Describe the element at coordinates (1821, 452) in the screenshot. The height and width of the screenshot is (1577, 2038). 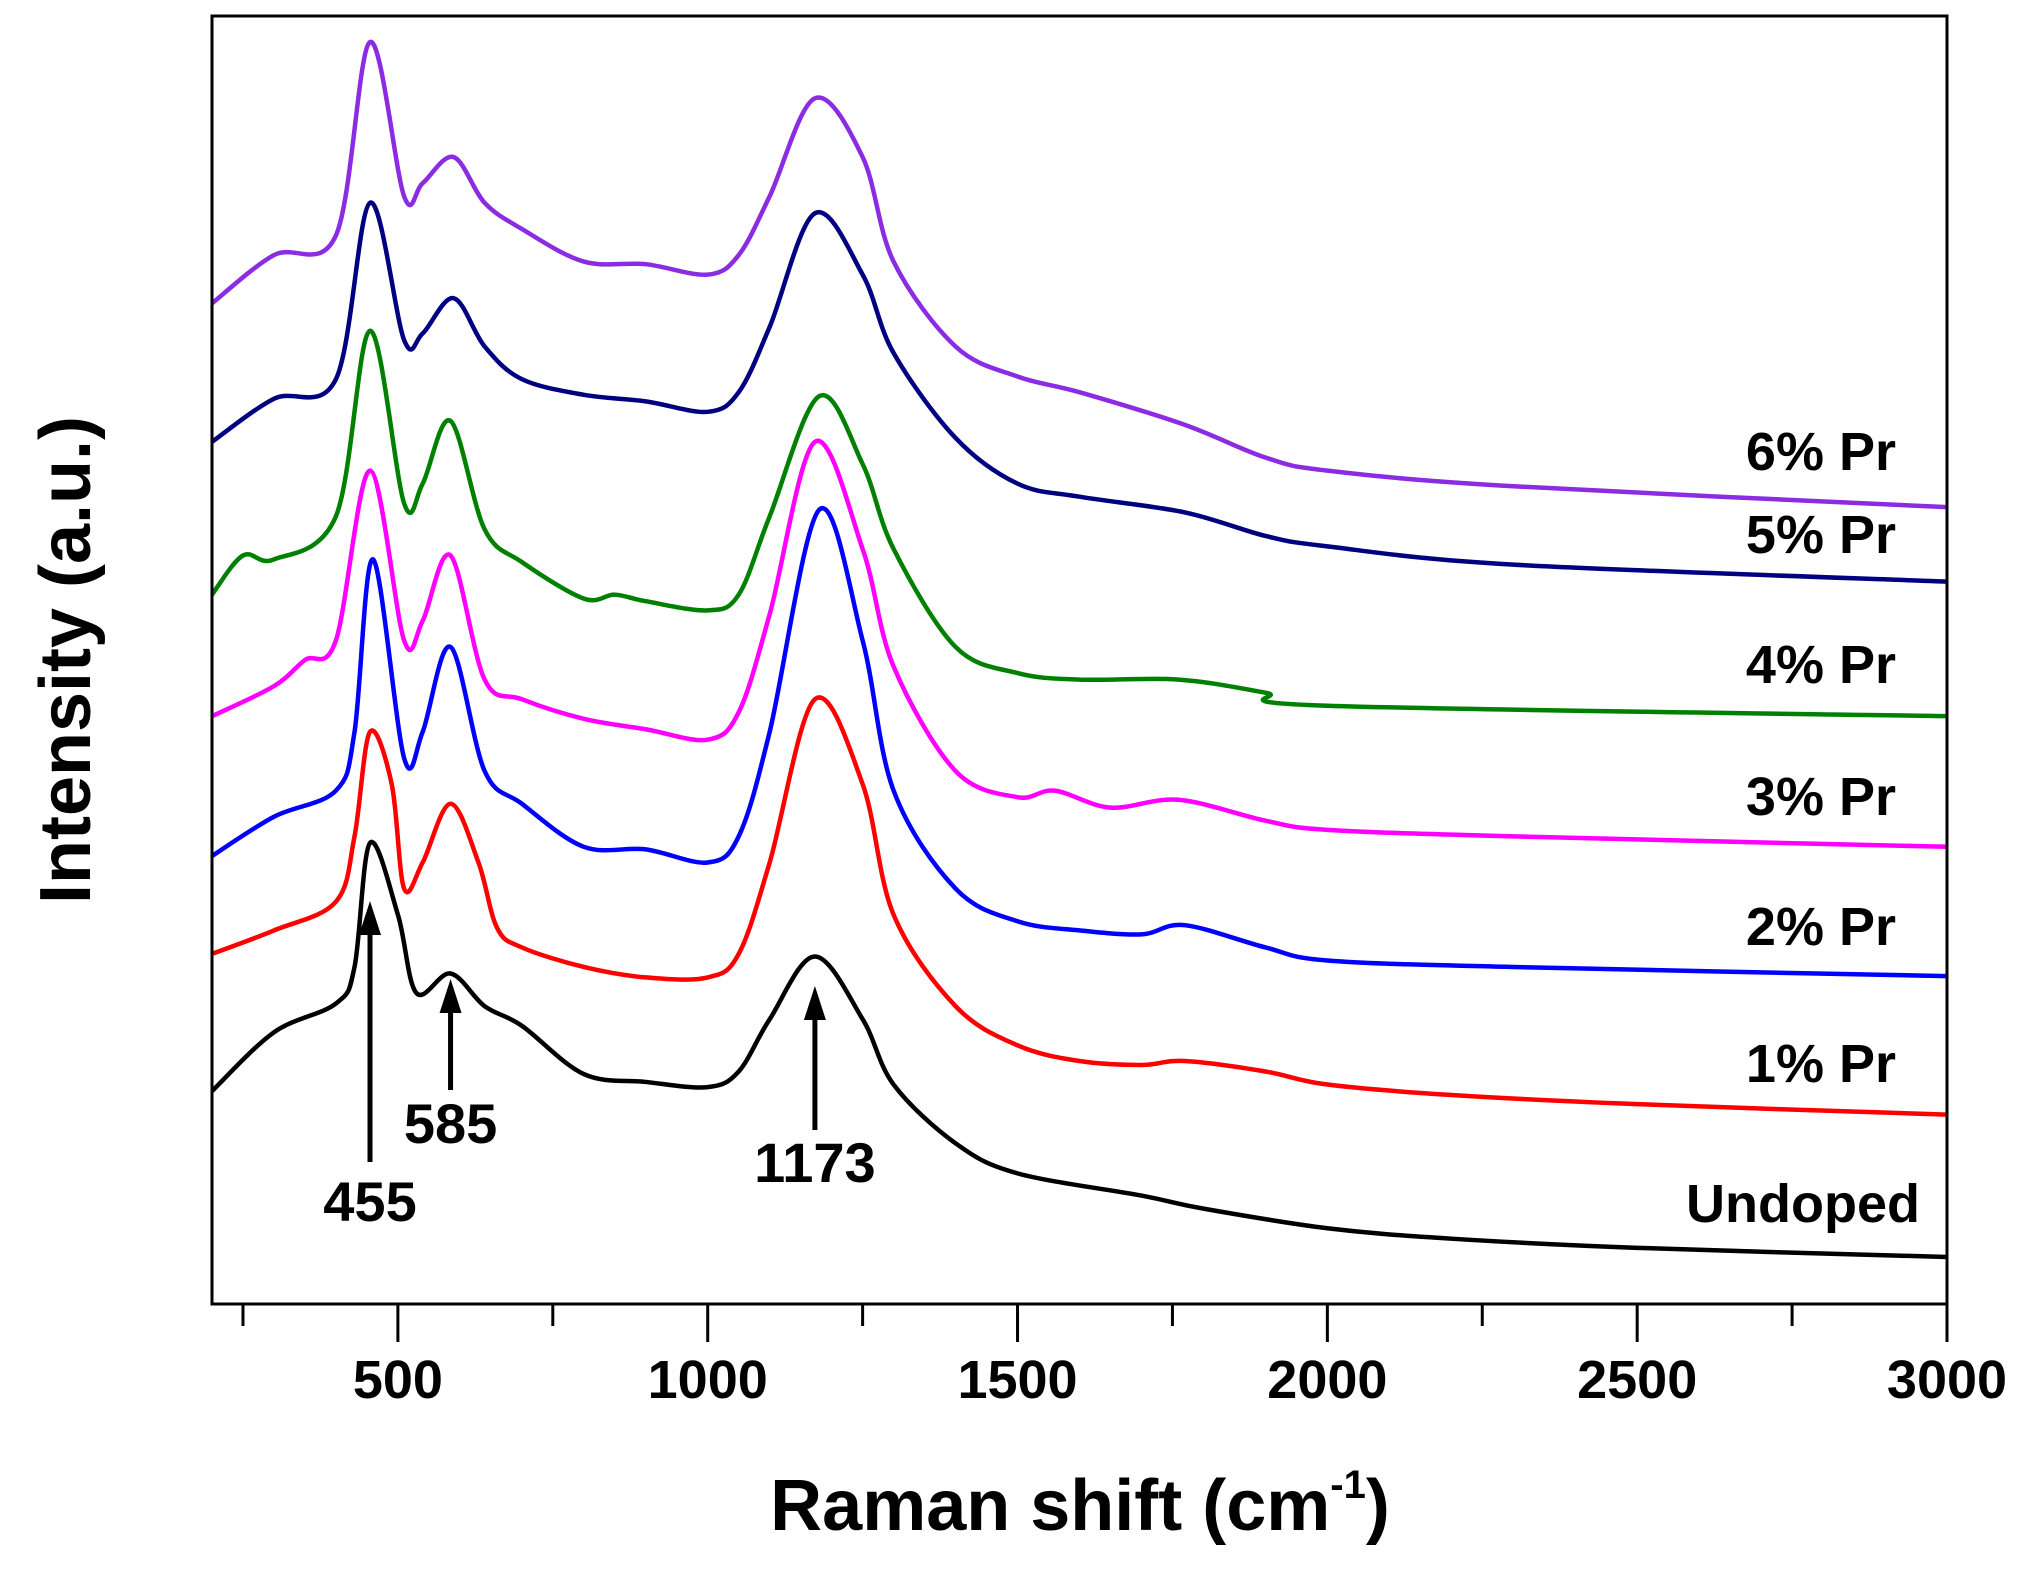
I see `series-label-6-pr: 6% Pr` at that location.